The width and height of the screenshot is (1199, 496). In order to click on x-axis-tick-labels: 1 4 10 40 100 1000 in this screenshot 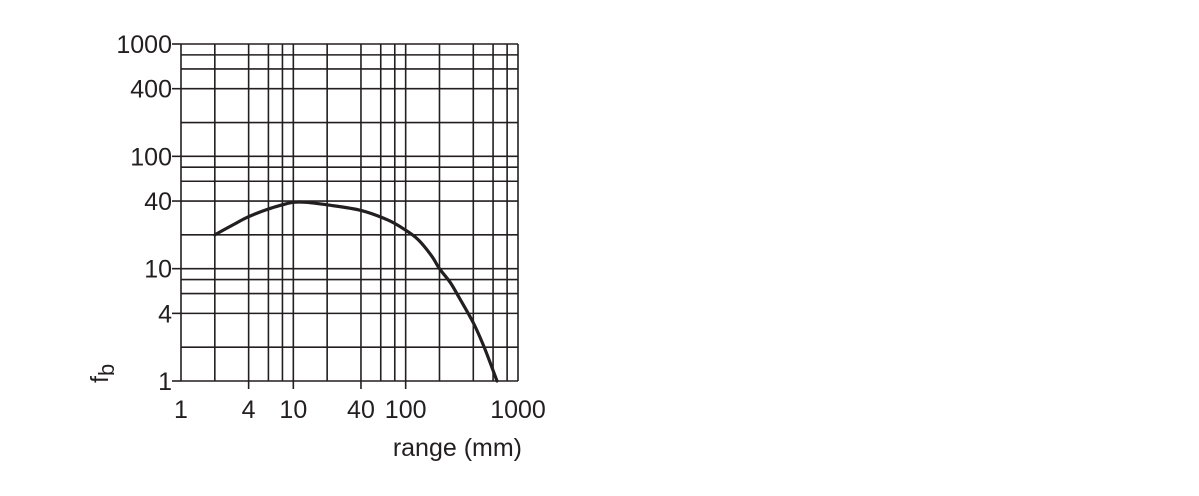, I will do `click(360, 410)`.